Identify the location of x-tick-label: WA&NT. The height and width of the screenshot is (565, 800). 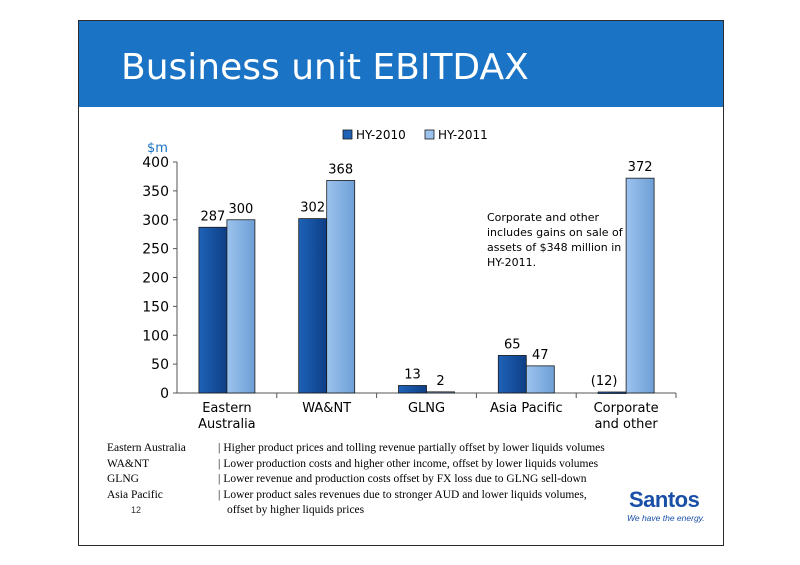
(326, 408).